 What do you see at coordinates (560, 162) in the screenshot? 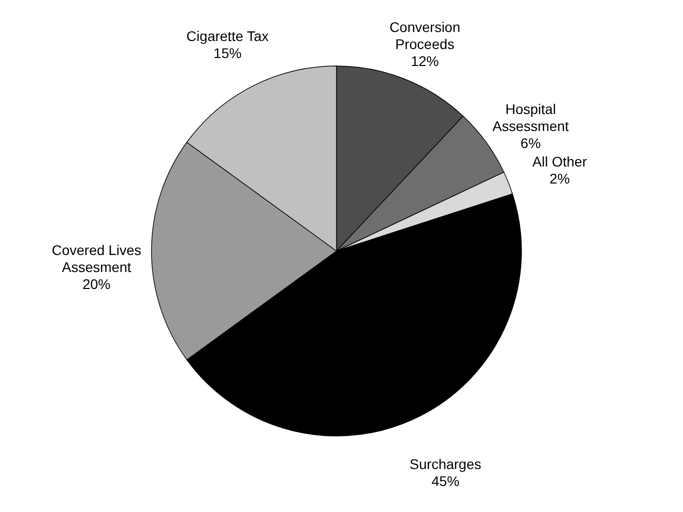
I see `slice-label: All Other` at bounding box center [560, 162].